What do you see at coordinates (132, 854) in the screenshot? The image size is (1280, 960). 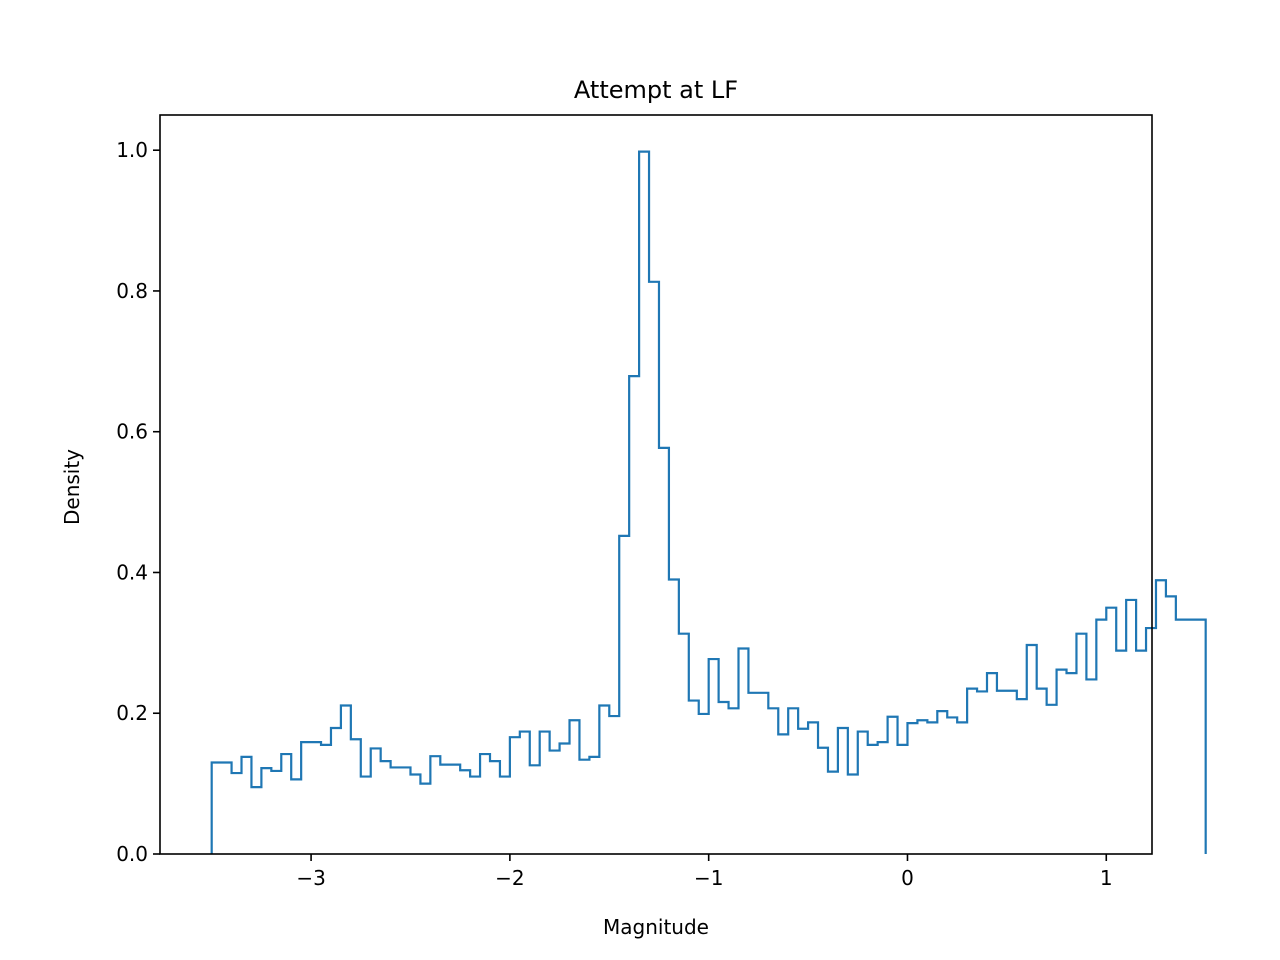 I see `y-tick-label: 0.0` at bounding box center [132, 854].